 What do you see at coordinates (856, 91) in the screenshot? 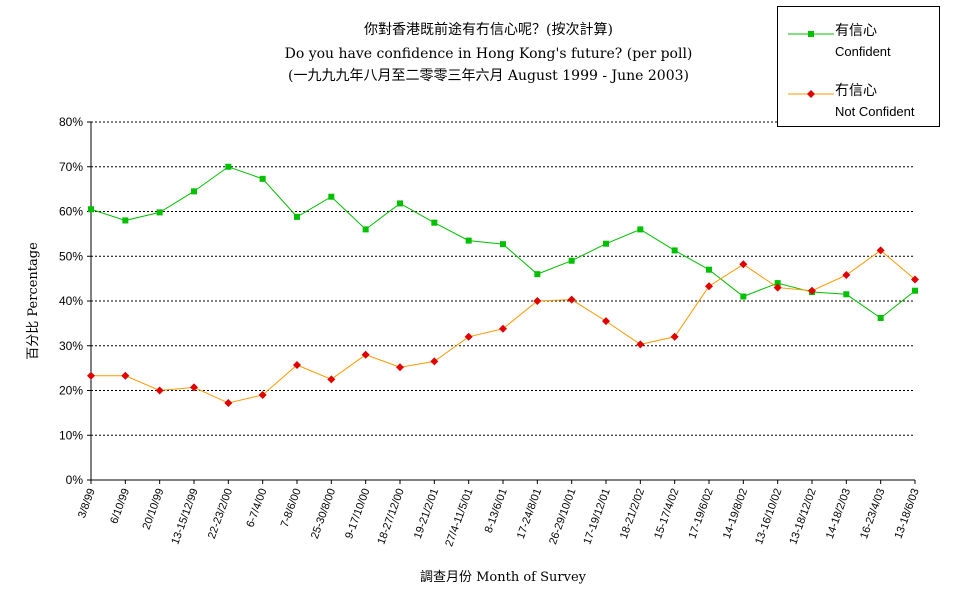
I see `legend-label-not-confident-zh: 冇信心` at bounding box center [856, 91].